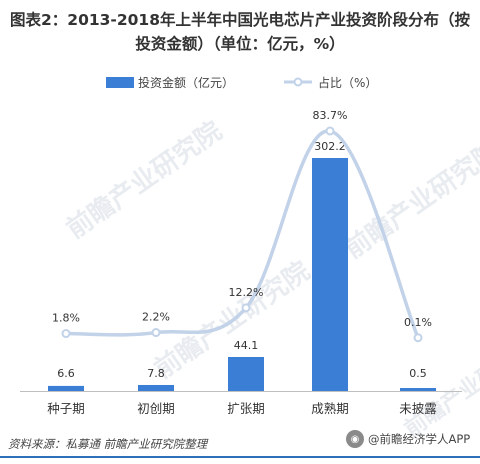  I want to click on legend-label-bars: 投资金额（亿元）, so click(186, 82).